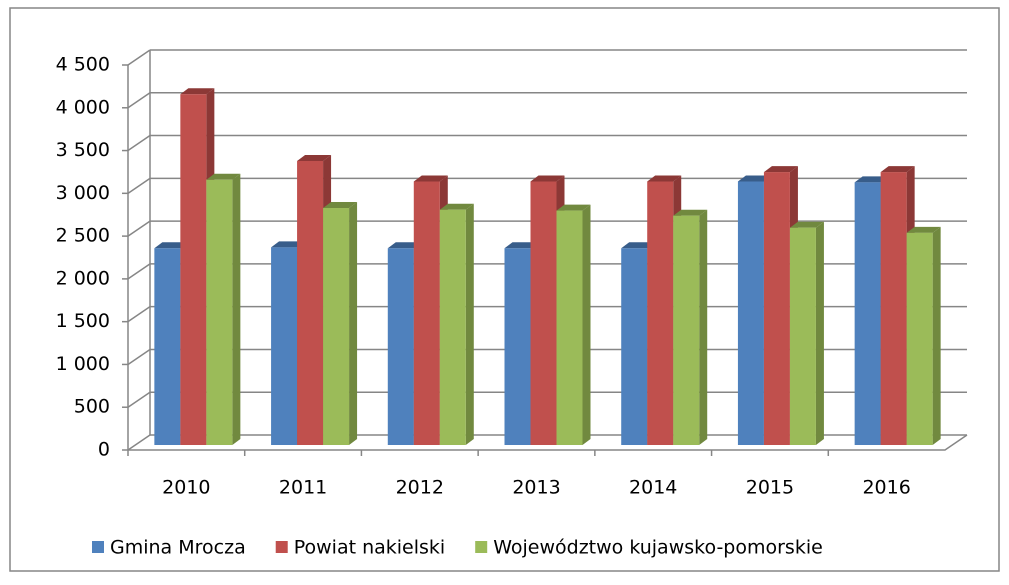  What do you see at coordinates (658, 548) in the screenshot?
I see `legend-label: Województwo kujawsko-pomorskie` at bounding box center [658, 548].